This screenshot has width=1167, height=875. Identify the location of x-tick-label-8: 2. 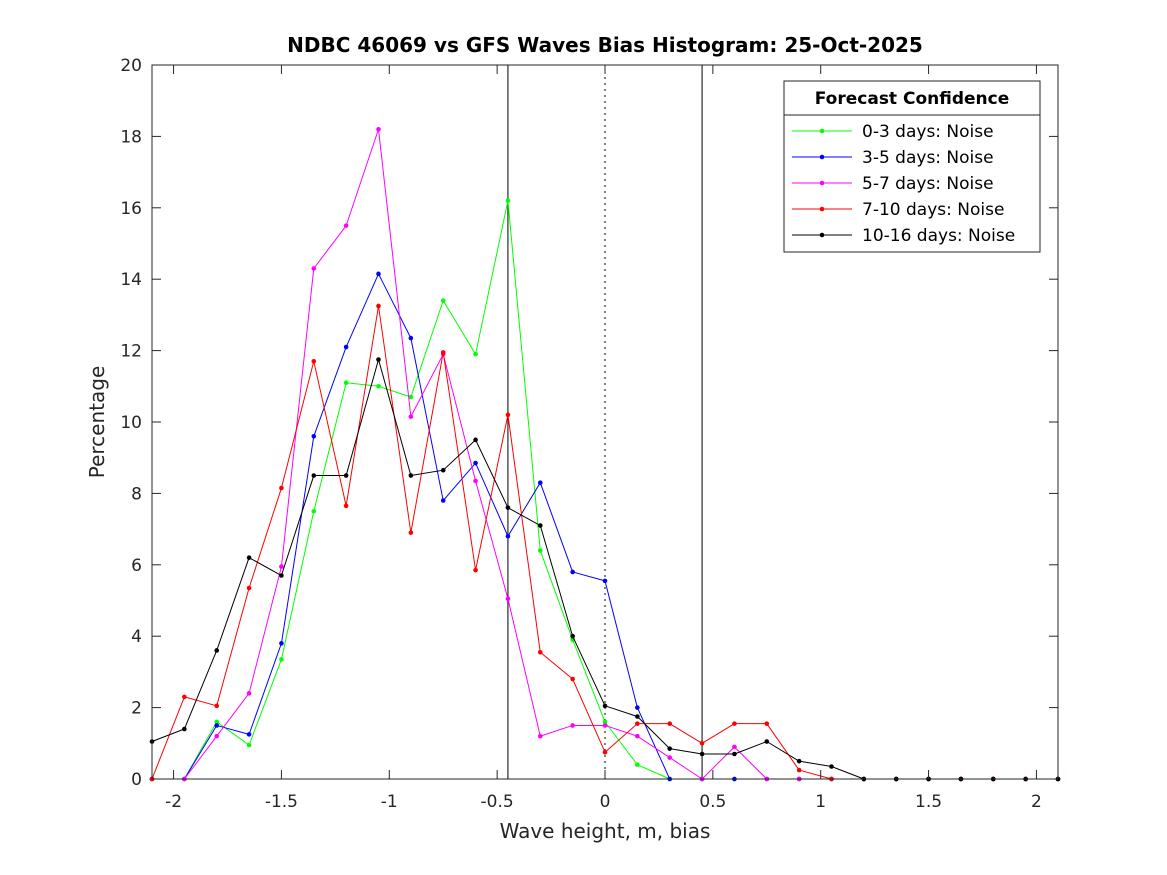
(1036, 802).